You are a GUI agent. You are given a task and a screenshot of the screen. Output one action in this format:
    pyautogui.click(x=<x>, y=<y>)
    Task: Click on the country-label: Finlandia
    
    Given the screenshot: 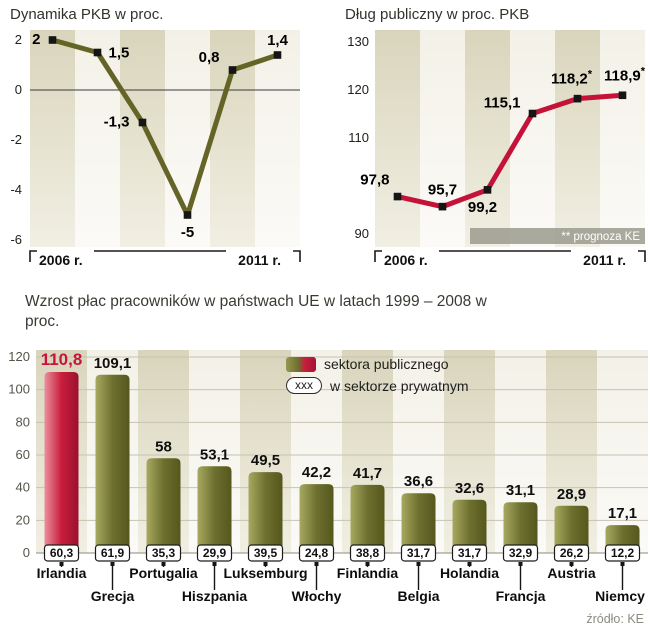 What is the action you would take?
    pyautogui.click(x=368, y=573)
    